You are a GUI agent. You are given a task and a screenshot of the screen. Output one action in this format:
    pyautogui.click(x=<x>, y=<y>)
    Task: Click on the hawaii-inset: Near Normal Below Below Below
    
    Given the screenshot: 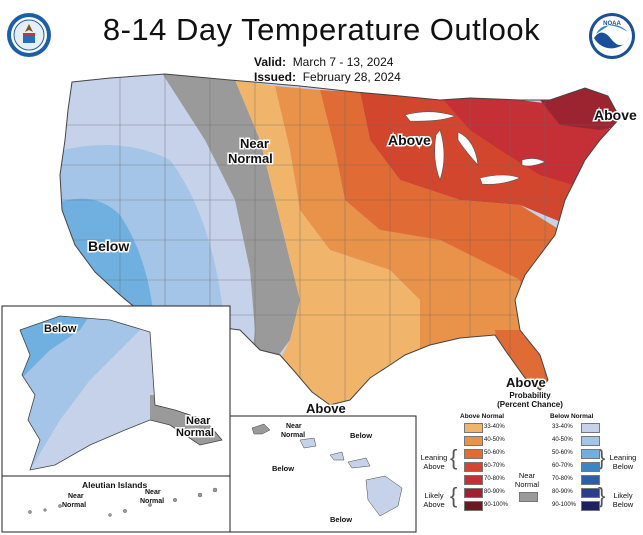 What is the action you would take?
    pyautogui.click(x=323, y=474)
    